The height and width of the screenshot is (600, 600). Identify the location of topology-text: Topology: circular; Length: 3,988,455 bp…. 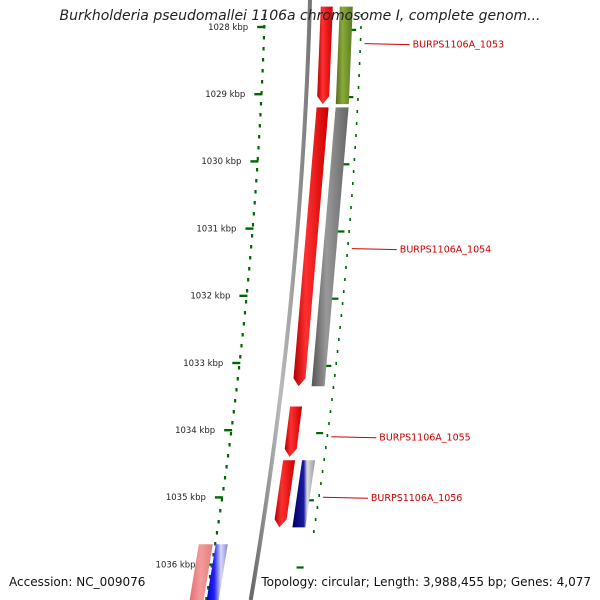
(426, 582).